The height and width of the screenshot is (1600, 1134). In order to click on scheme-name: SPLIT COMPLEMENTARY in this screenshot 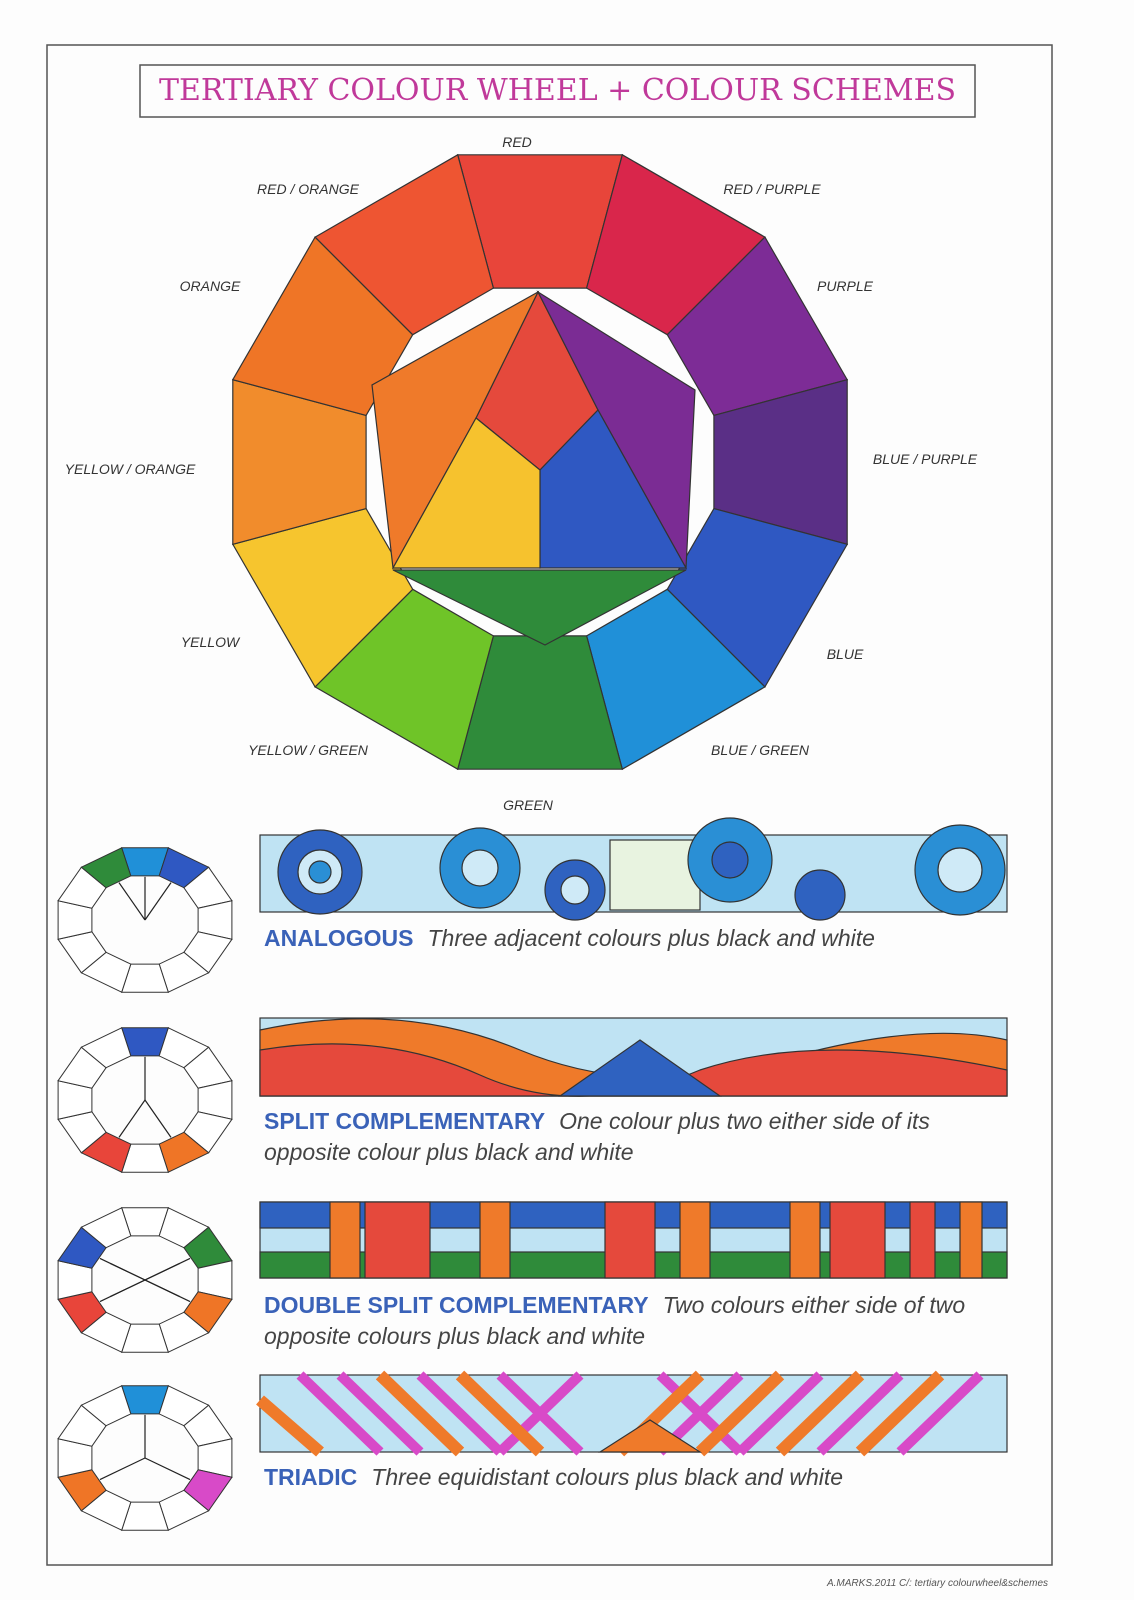, I will do `click(405, 1121)`.